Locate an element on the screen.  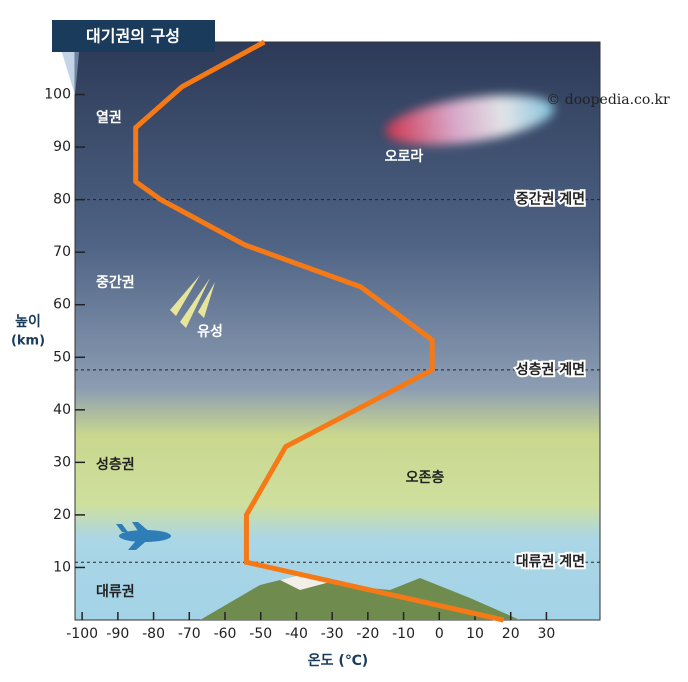
y-label: 높이 is located at coordinates (28, 321).